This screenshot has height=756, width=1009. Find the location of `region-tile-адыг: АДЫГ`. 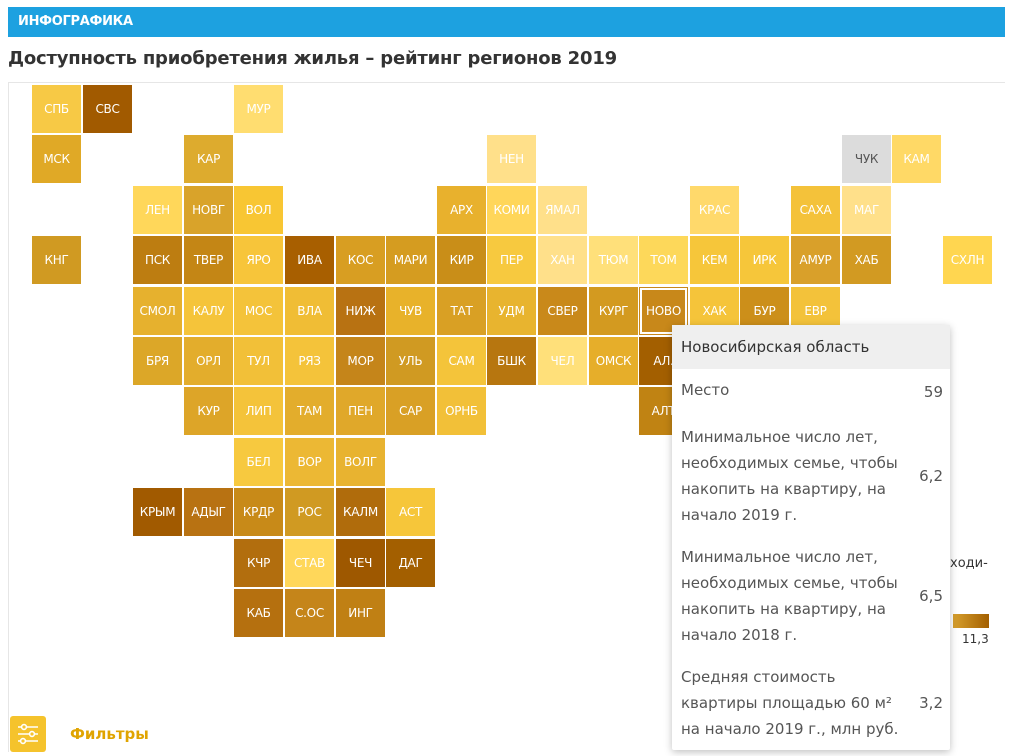

region-tile-адыг: АДЫГ is located at coordinates (208, 512).